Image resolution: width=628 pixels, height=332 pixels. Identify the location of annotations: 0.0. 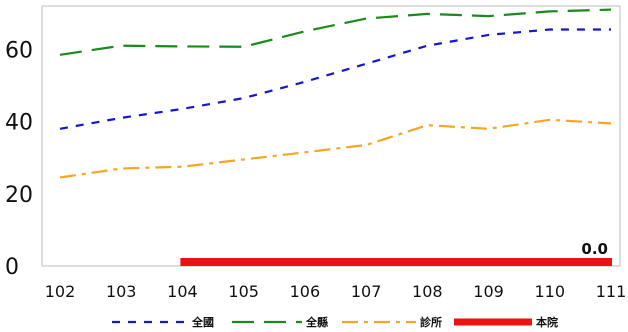
(594, 249).